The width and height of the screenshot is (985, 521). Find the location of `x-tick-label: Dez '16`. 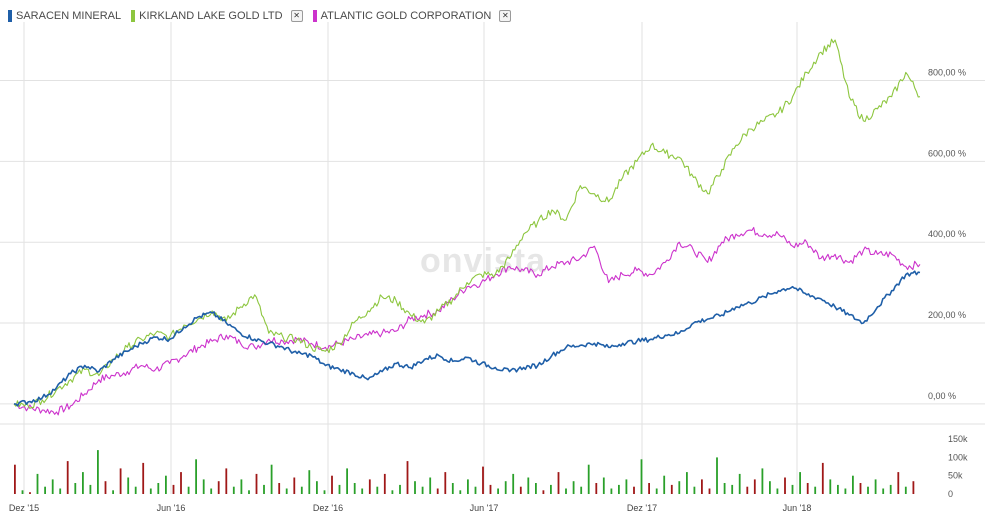

x-tick-label: Dez '16 is located at coordinates (328, 508).